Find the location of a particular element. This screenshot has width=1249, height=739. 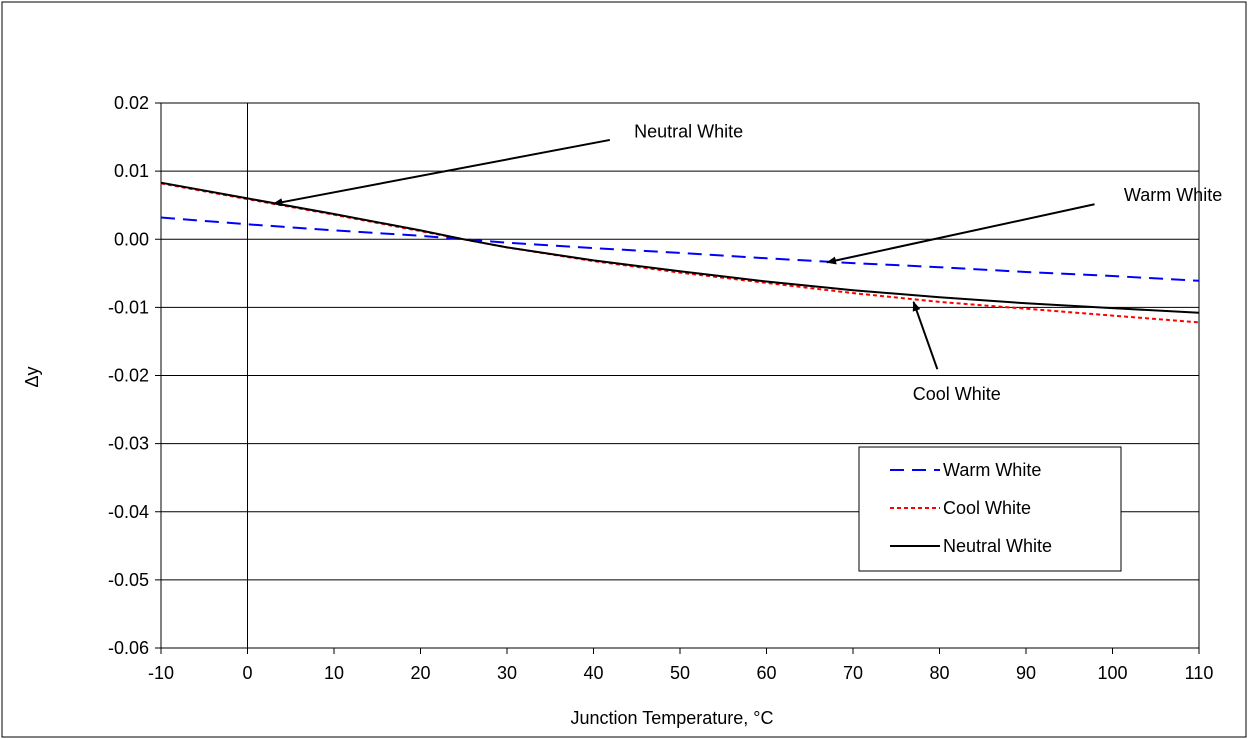

x-tick-label: 20 is located at coordinates (420, 673).